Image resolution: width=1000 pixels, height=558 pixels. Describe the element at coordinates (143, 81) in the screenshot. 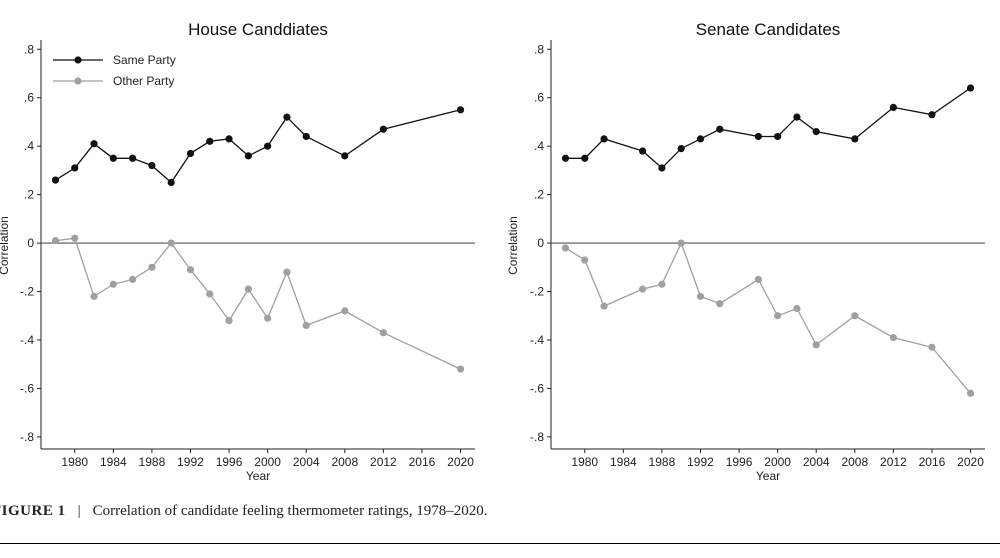

I see `legend-label: Other Party` at that location.